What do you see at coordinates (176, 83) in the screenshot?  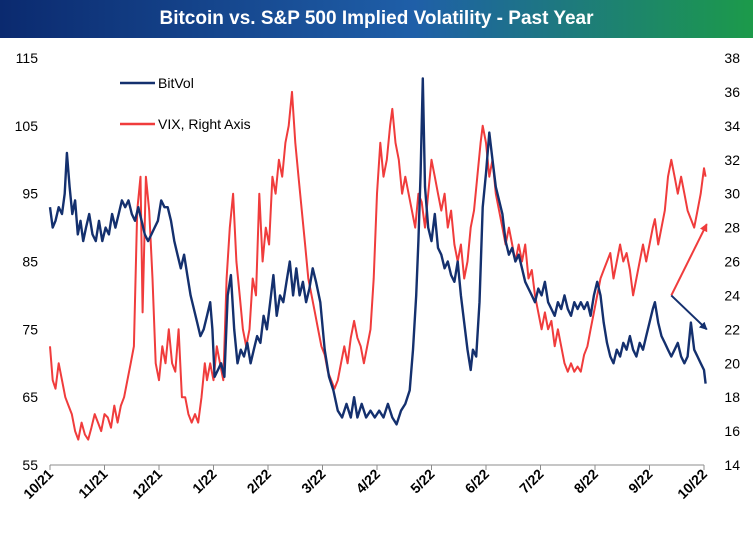 I see `legend-label-bitvol: BitVol` at bounding box center [176, 83].